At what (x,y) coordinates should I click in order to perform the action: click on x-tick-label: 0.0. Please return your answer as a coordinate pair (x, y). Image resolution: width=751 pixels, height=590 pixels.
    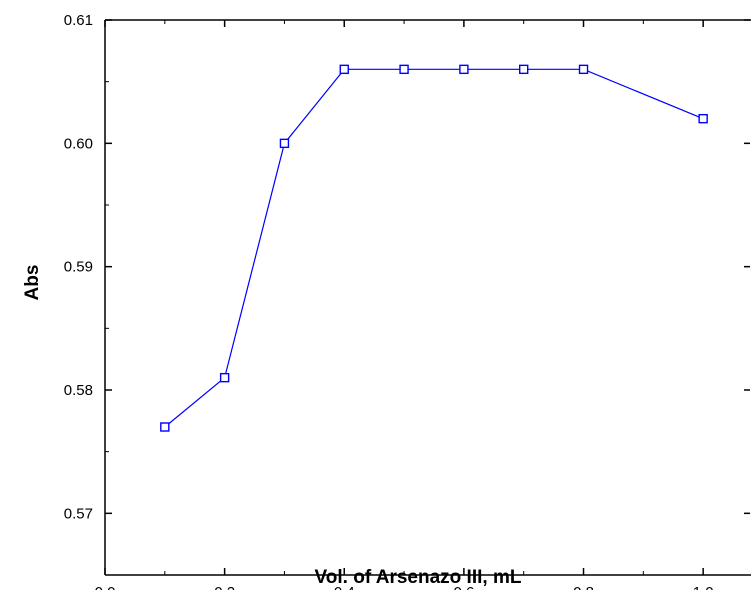
    Looking at the image, I should click on (105, 587).